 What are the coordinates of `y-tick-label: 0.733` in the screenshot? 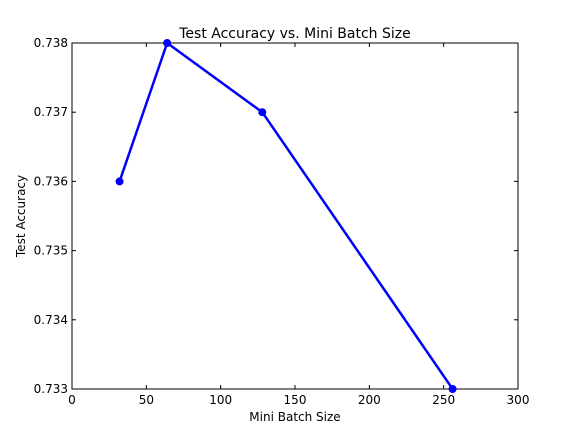 It's located at (51, 389).